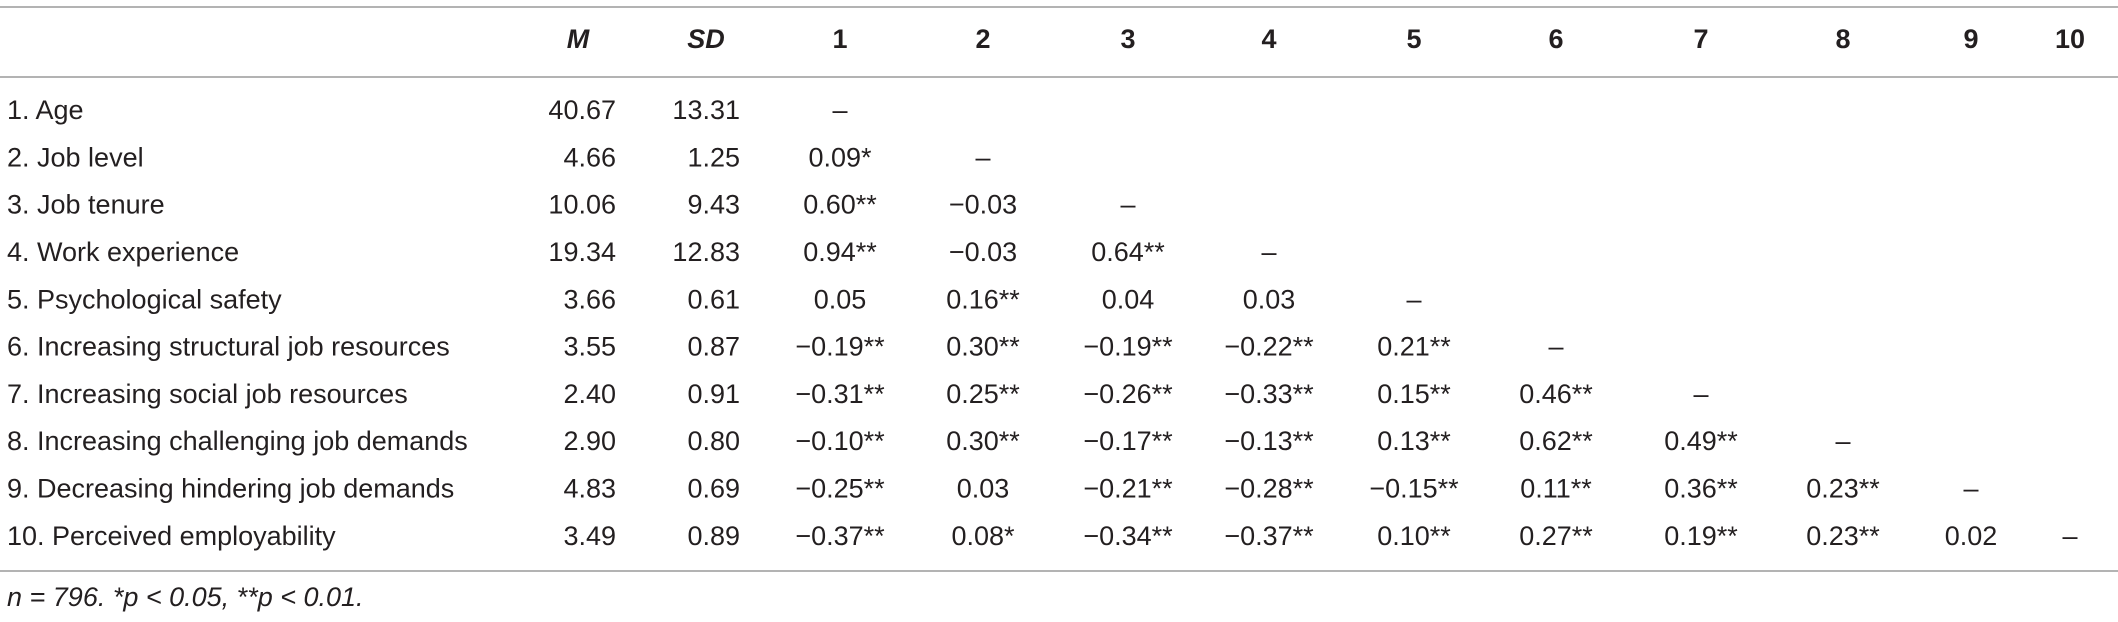  Describe the element at coordinates (1701, 536) in the screenshot. I see `cell: 0.19**` at that location.